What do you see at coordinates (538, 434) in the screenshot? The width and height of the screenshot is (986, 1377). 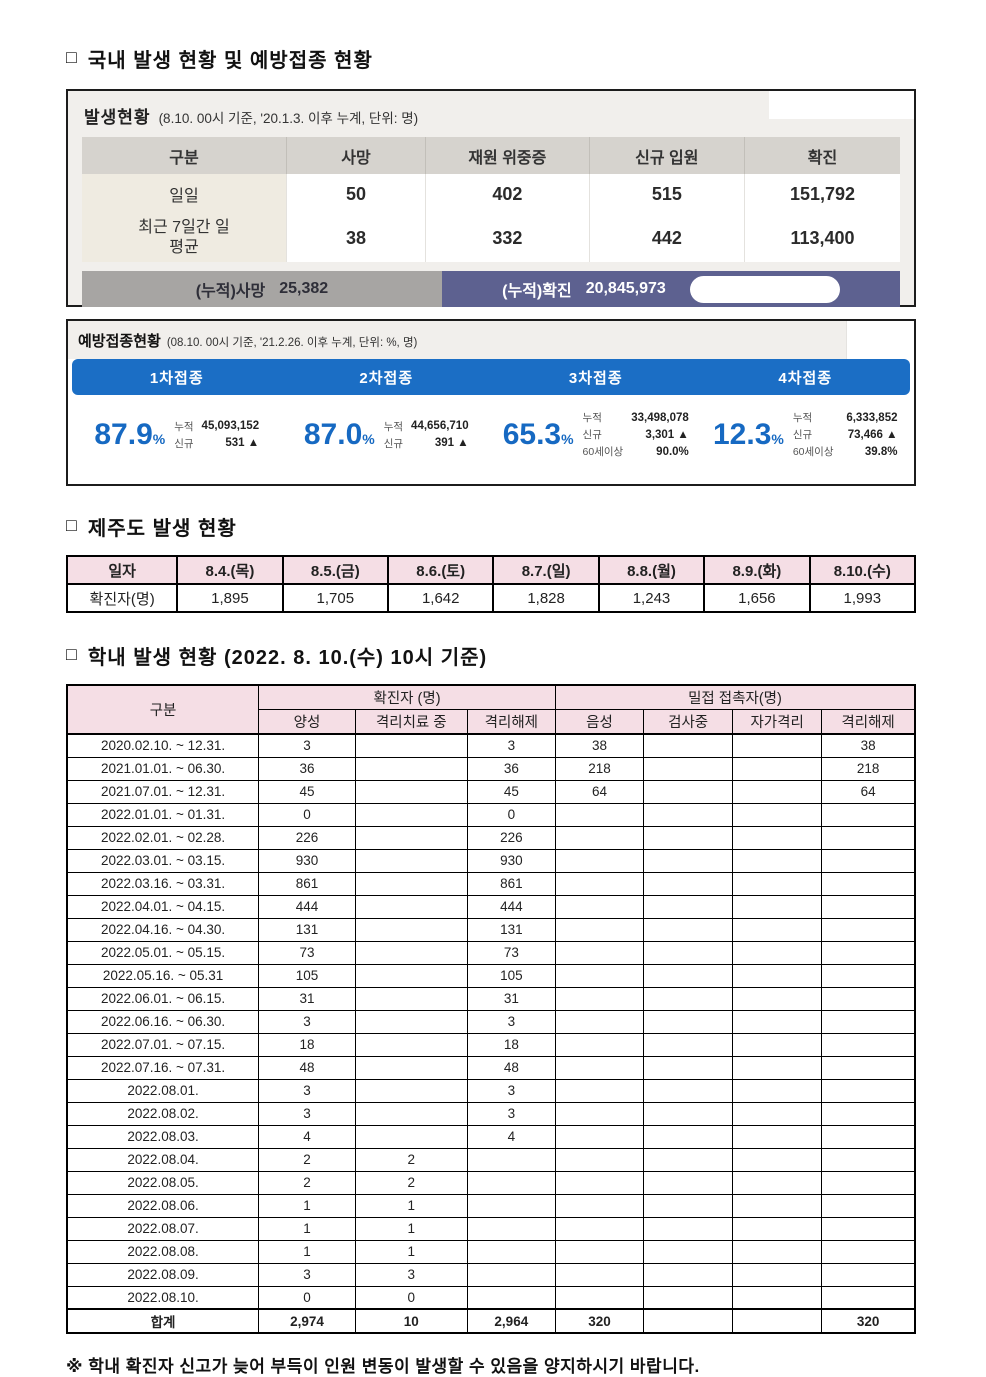 I see `dose-3-percent: 65.3%` at bounding box center [538, 434].